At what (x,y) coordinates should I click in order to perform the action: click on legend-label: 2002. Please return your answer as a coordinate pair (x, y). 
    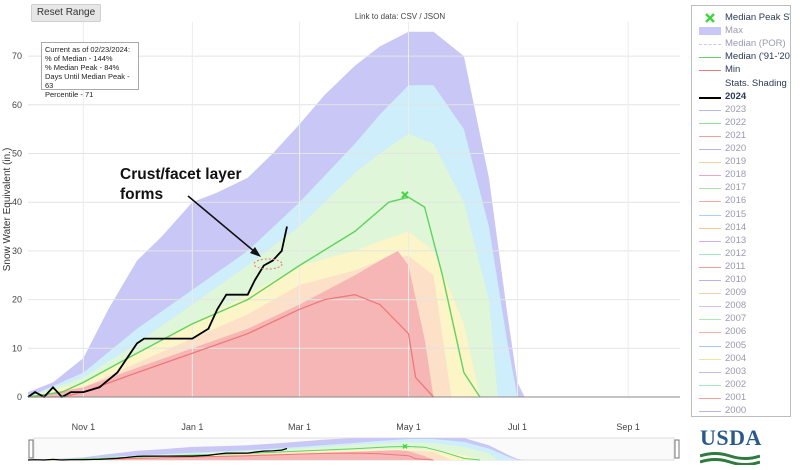
    Looking at the image, I should click on (736, 384).